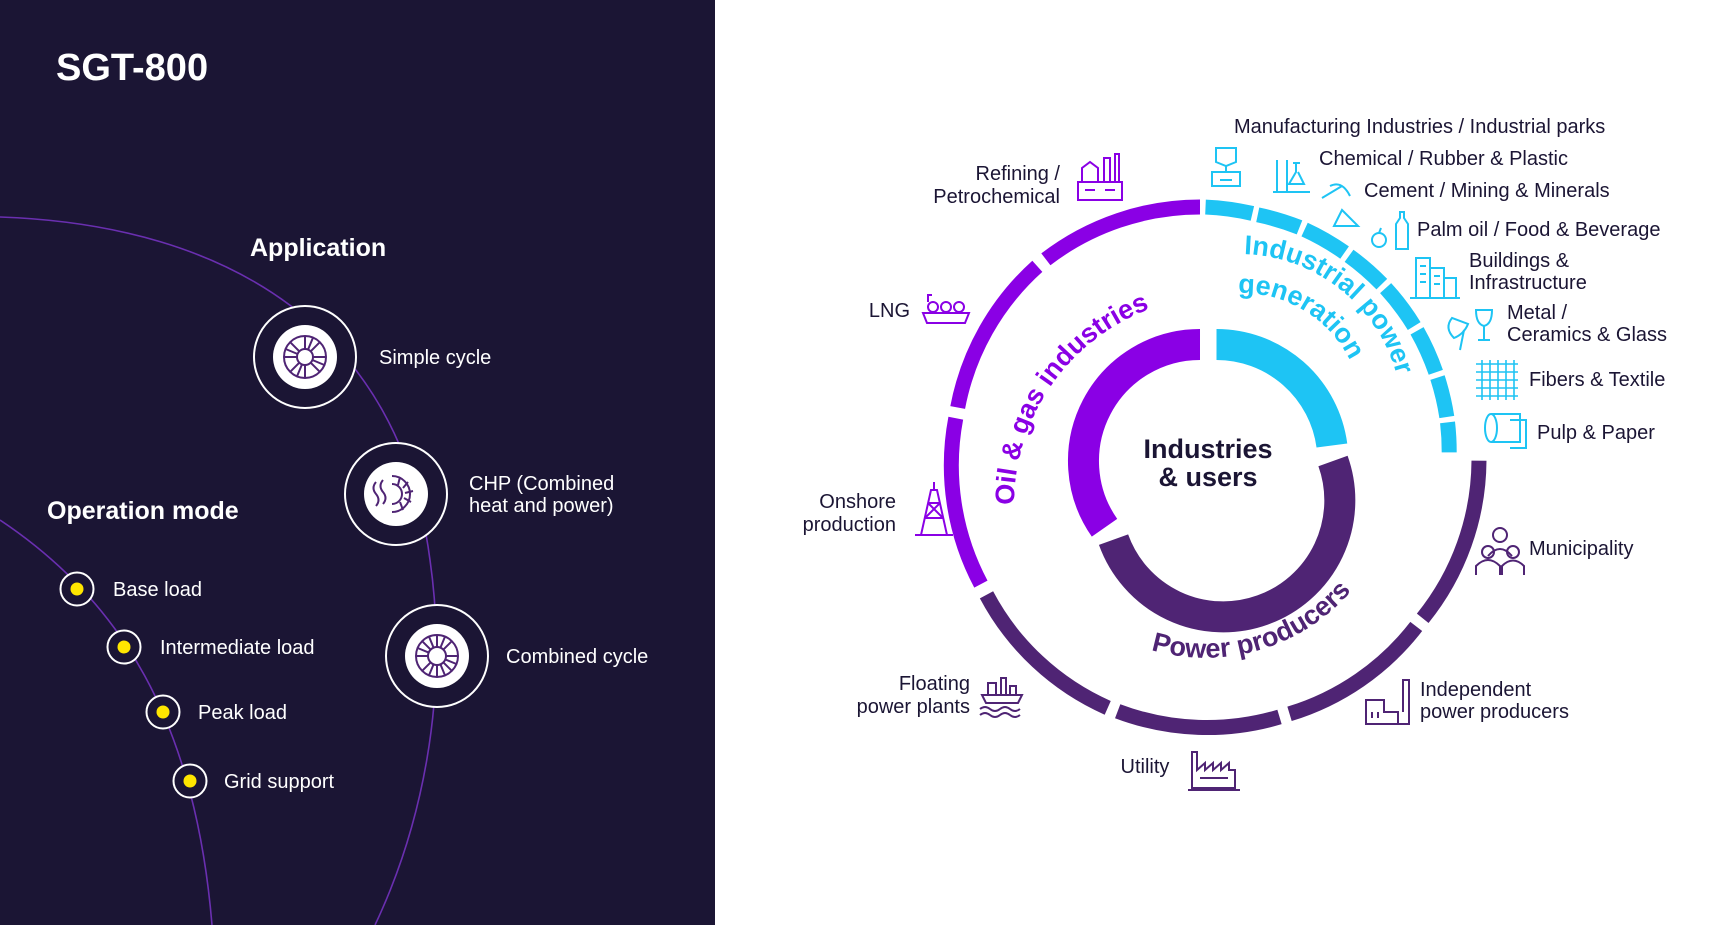  I want to click on inner-ring-segment-power-producers, so click(1227, 544).